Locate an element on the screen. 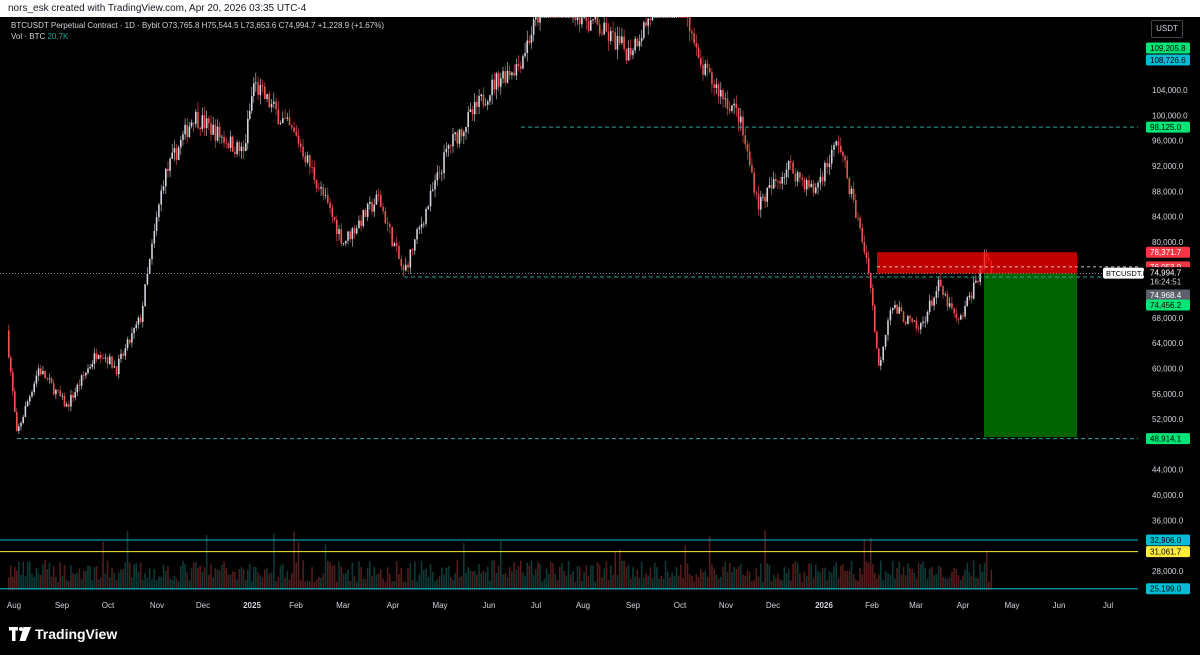 Image resolution: width=1200 pixels, height=655 pixels. time-tick-label: Jul is located at coordinates (1108, 605).